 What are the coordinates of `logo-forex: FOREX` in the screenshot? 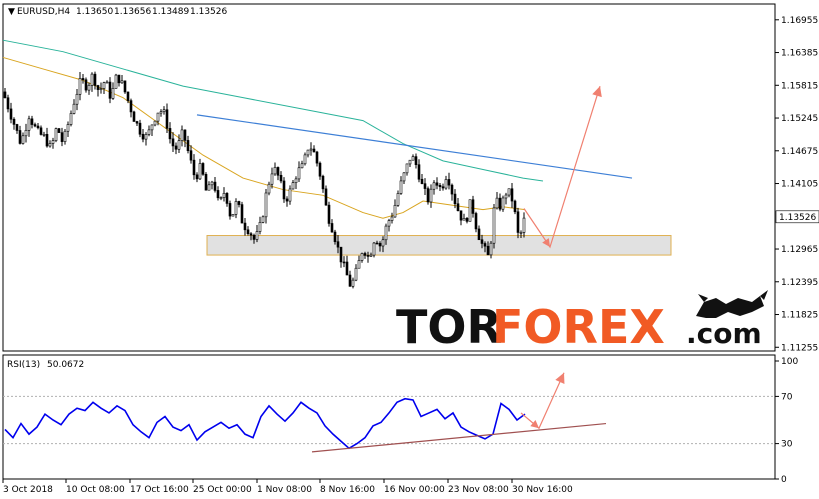 It's located at (578, 327).